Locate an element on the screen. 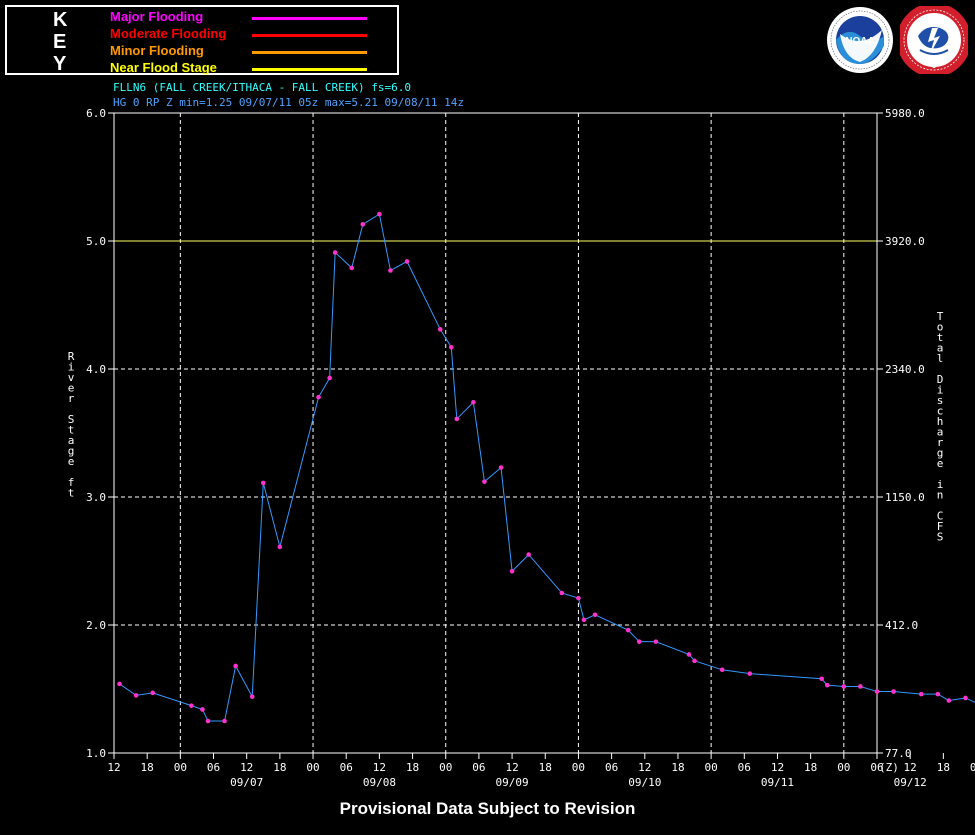  x-date-label: 09/10 is located at coordinates (644, 782).